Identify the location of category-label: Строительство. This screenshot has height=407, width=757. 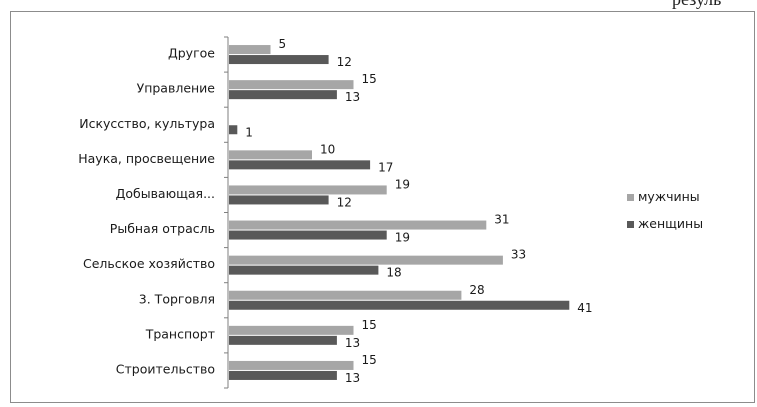
(165, 368).